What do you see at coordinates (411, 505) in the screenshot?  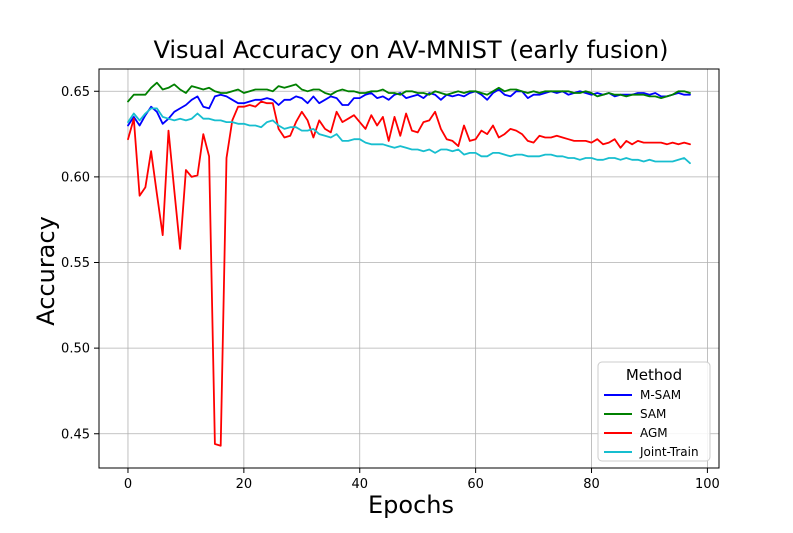 I see `x-axis-label: Epochs` at bounding box center [411, 505].